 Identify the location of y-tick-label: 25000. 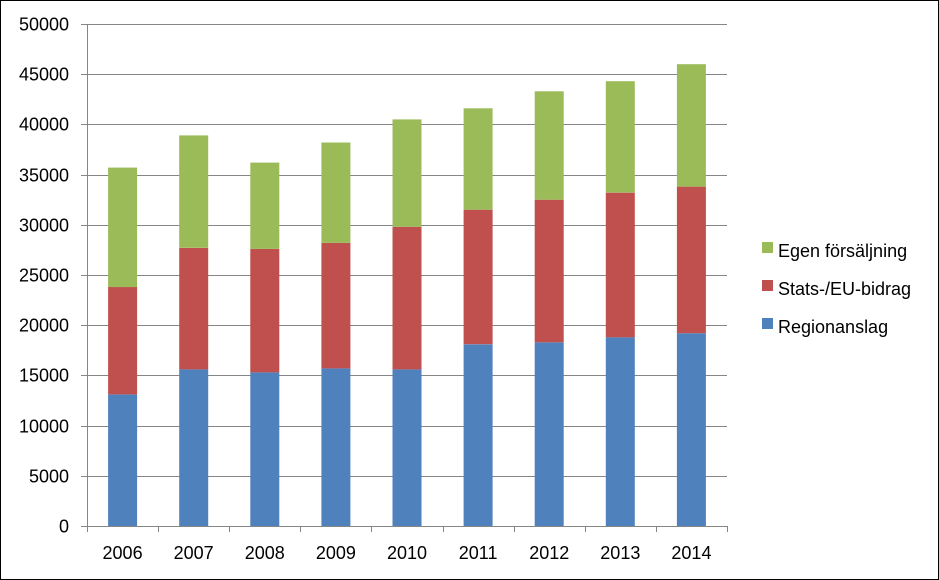
(44, 276).